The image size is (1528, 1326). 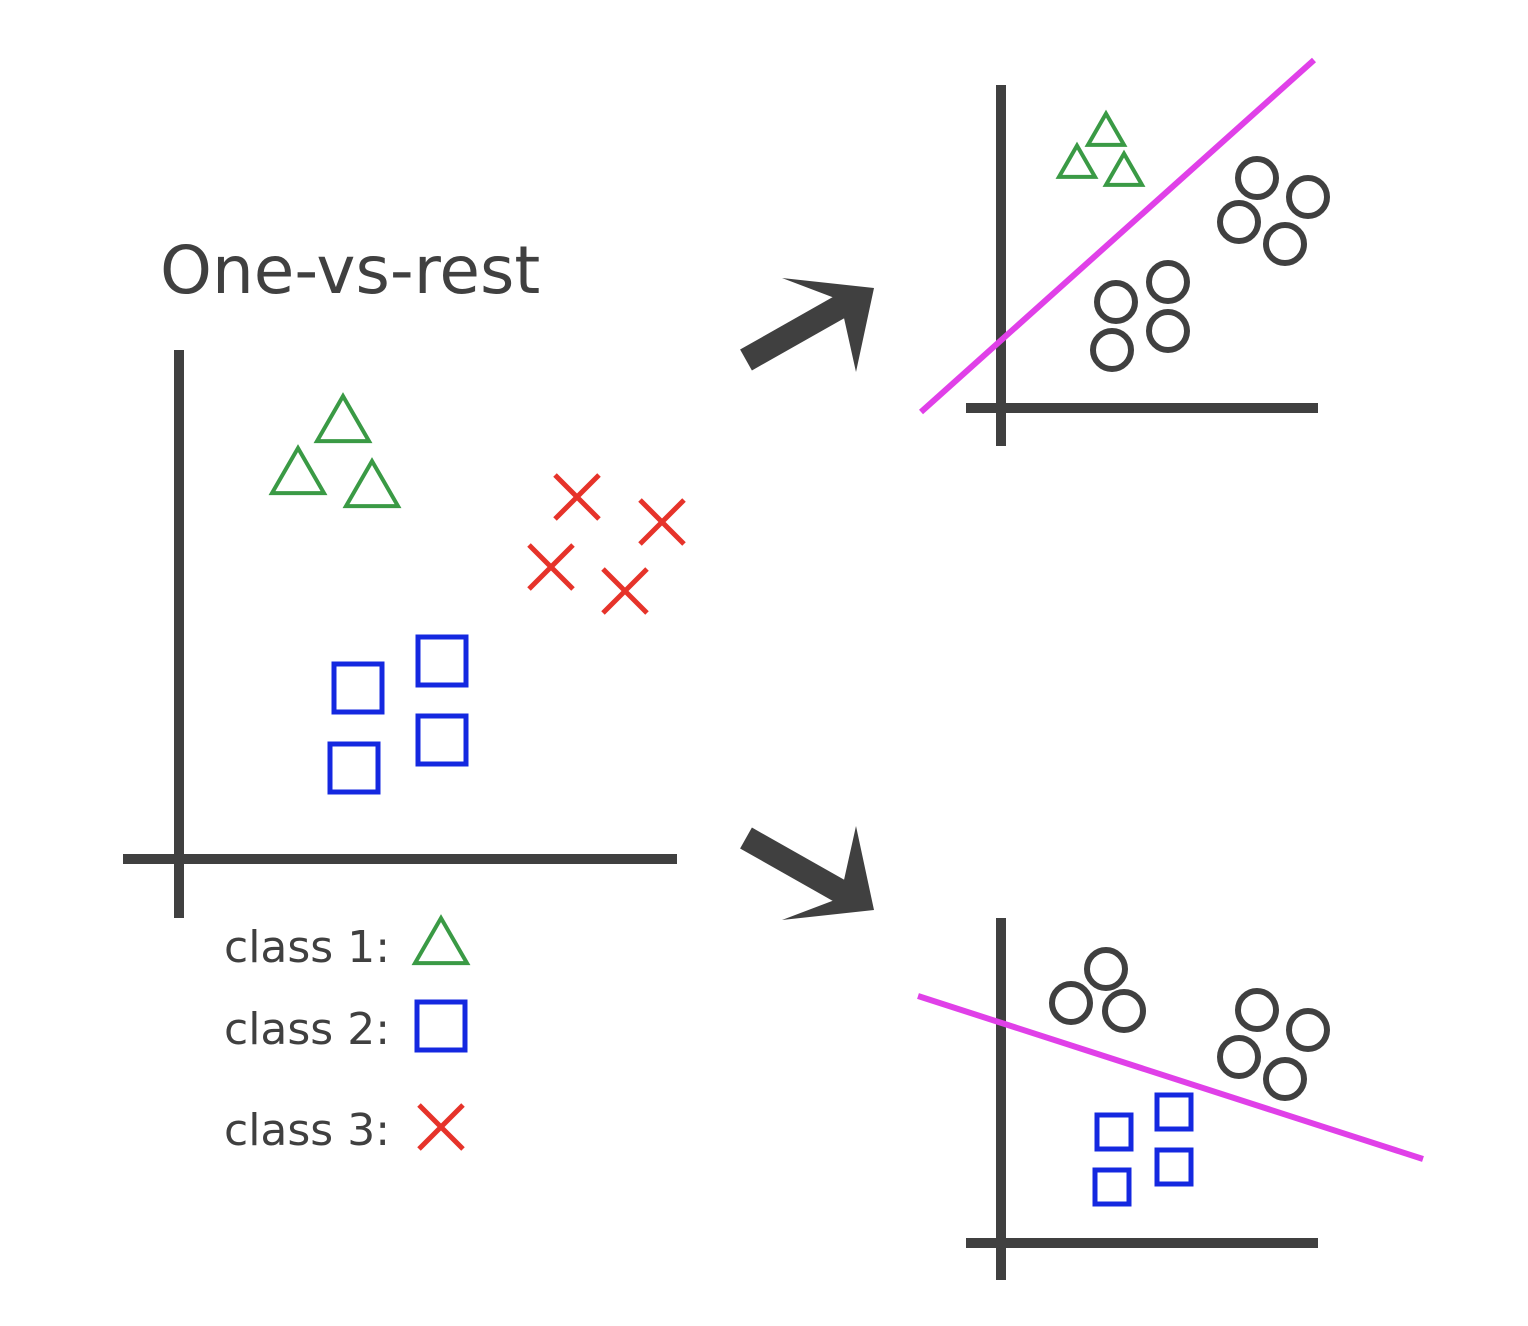 What do you see at coordinates (441, 1026) in the screenshot?
I see `square-icon` at bounding box center [441, 1026].